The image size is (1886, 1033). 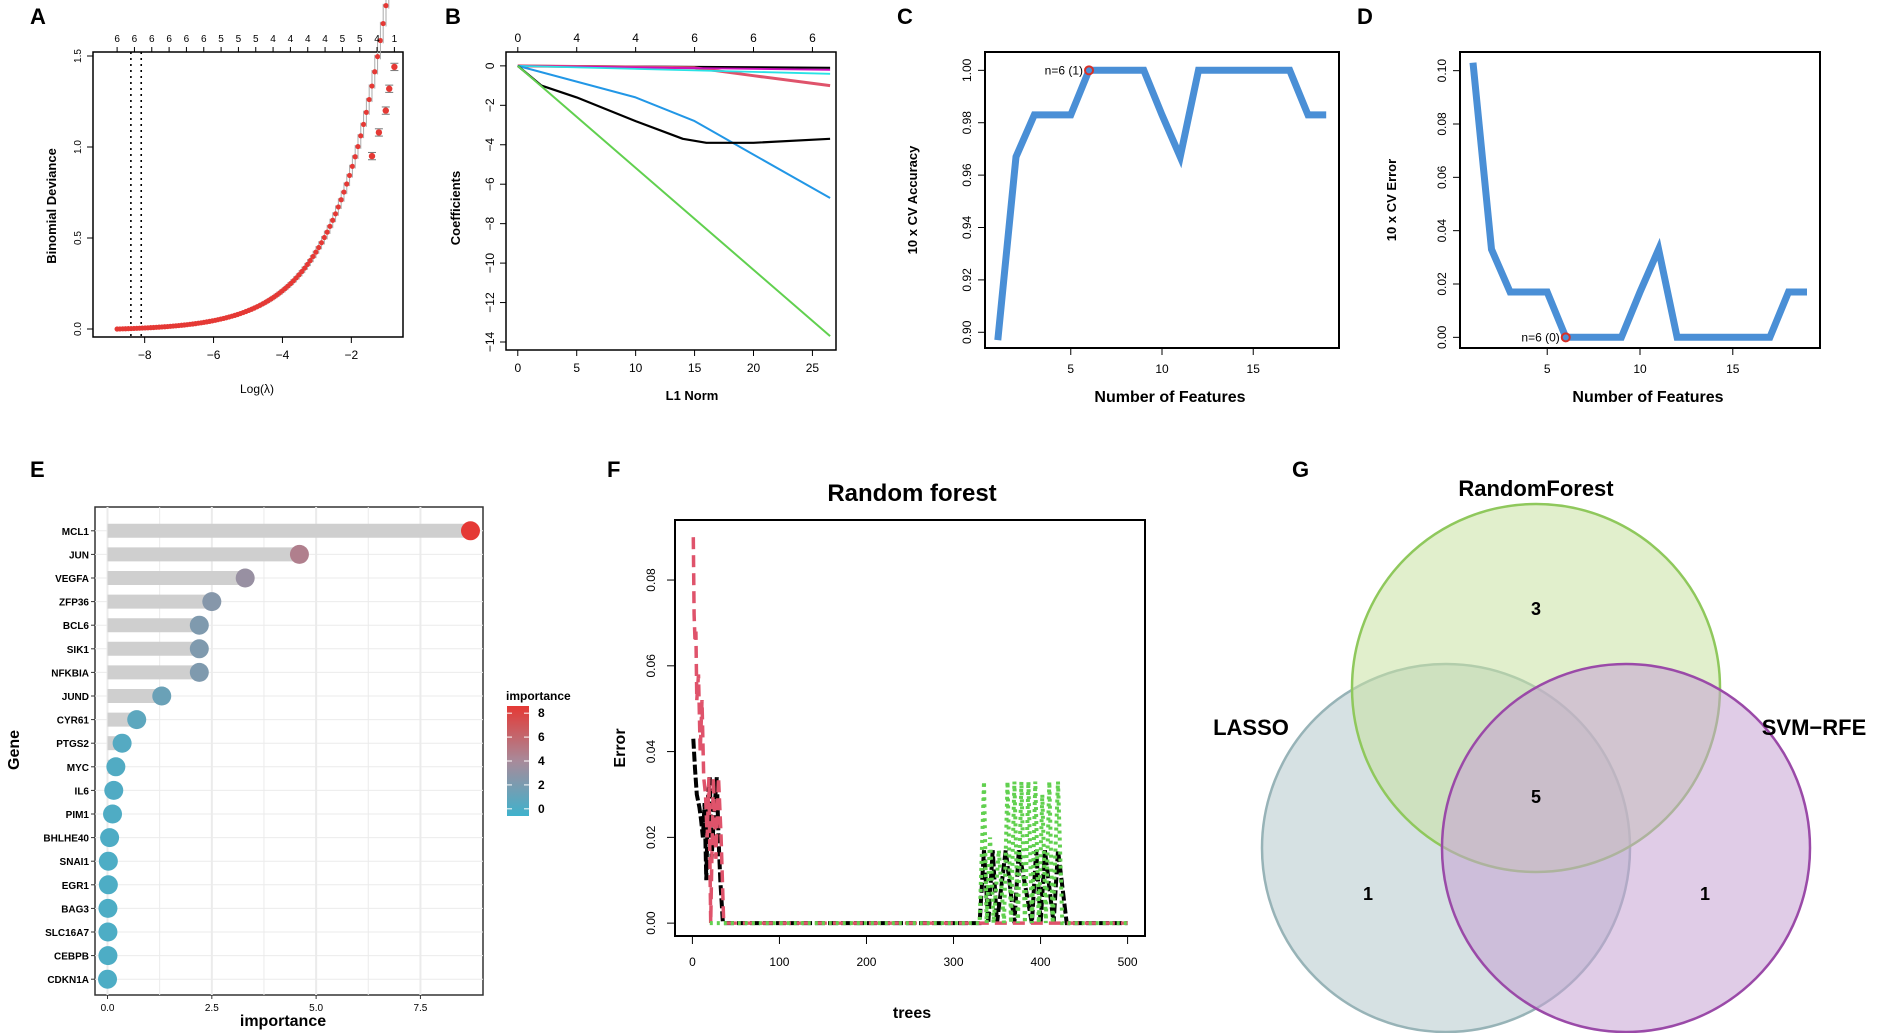 What do you see at coordinates (692, 962) in the screenshot?
I see `f-xtick-label-0: 0` at bounding box center [692, 962].